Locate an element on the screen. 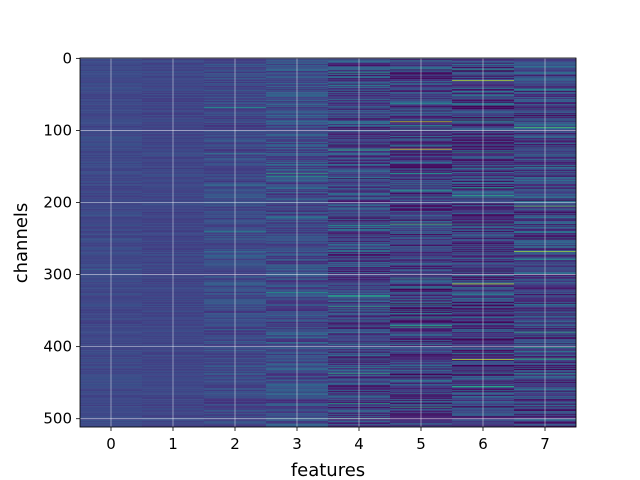  x-tick-label: 2 is located at coordinates (235, 444).